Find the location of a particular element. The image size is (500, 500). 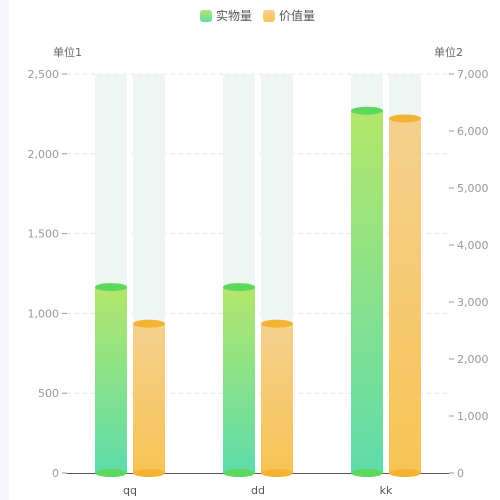

legend-label-1: 实物量 is located at coordinates (234, 15).